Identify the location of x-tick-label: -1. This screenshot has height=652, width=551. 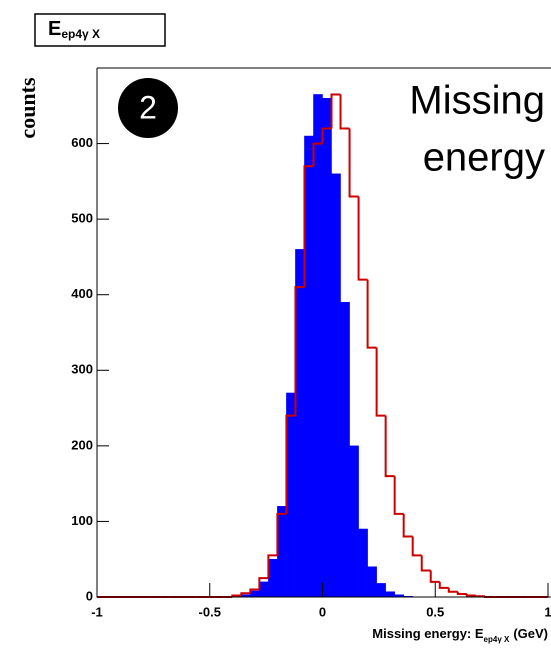
(97, 611).